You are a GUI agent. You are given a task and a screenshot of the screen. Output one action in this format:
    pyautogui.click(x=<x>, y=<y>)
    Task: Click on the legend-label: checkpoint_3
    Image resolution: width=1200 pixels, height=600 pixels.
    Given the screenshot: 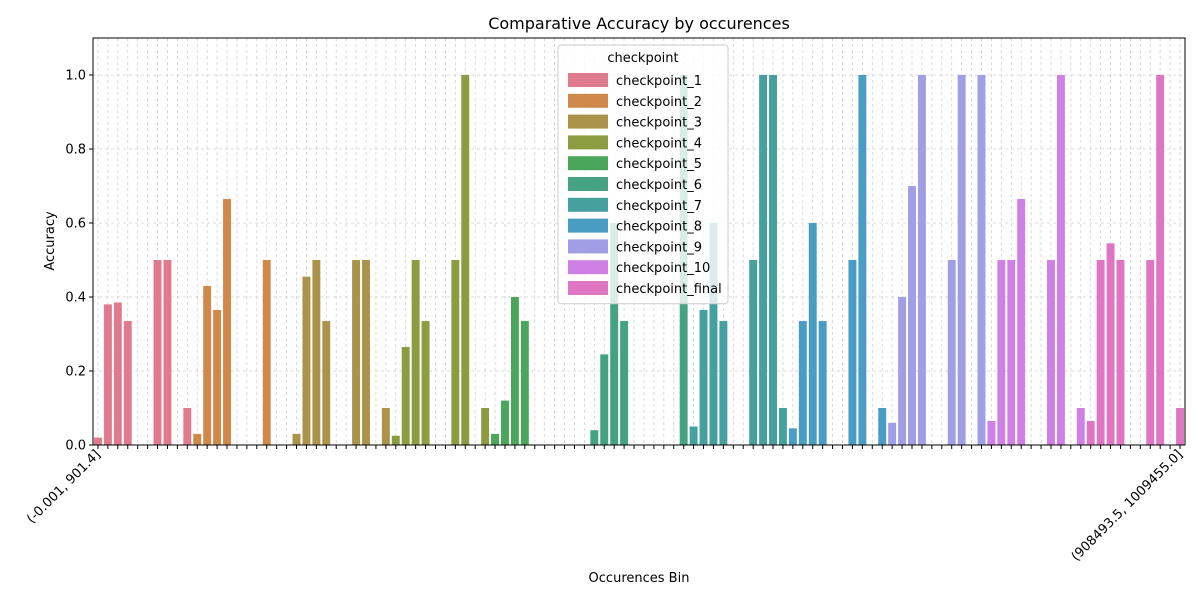 What is the action you would take?
    pyautogui.click(x=659, y=123)
    